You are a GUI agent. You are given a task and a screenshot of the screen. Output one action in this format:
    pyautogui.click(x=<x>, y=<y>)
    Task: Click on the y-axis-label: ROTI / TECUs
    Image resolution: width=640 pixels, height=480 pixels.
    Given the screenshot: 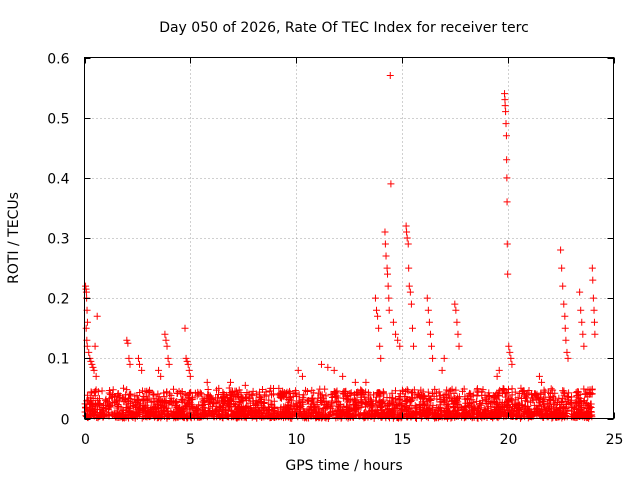 What is the action you would take?
    pyautogui.click(x=14, y=238)
    